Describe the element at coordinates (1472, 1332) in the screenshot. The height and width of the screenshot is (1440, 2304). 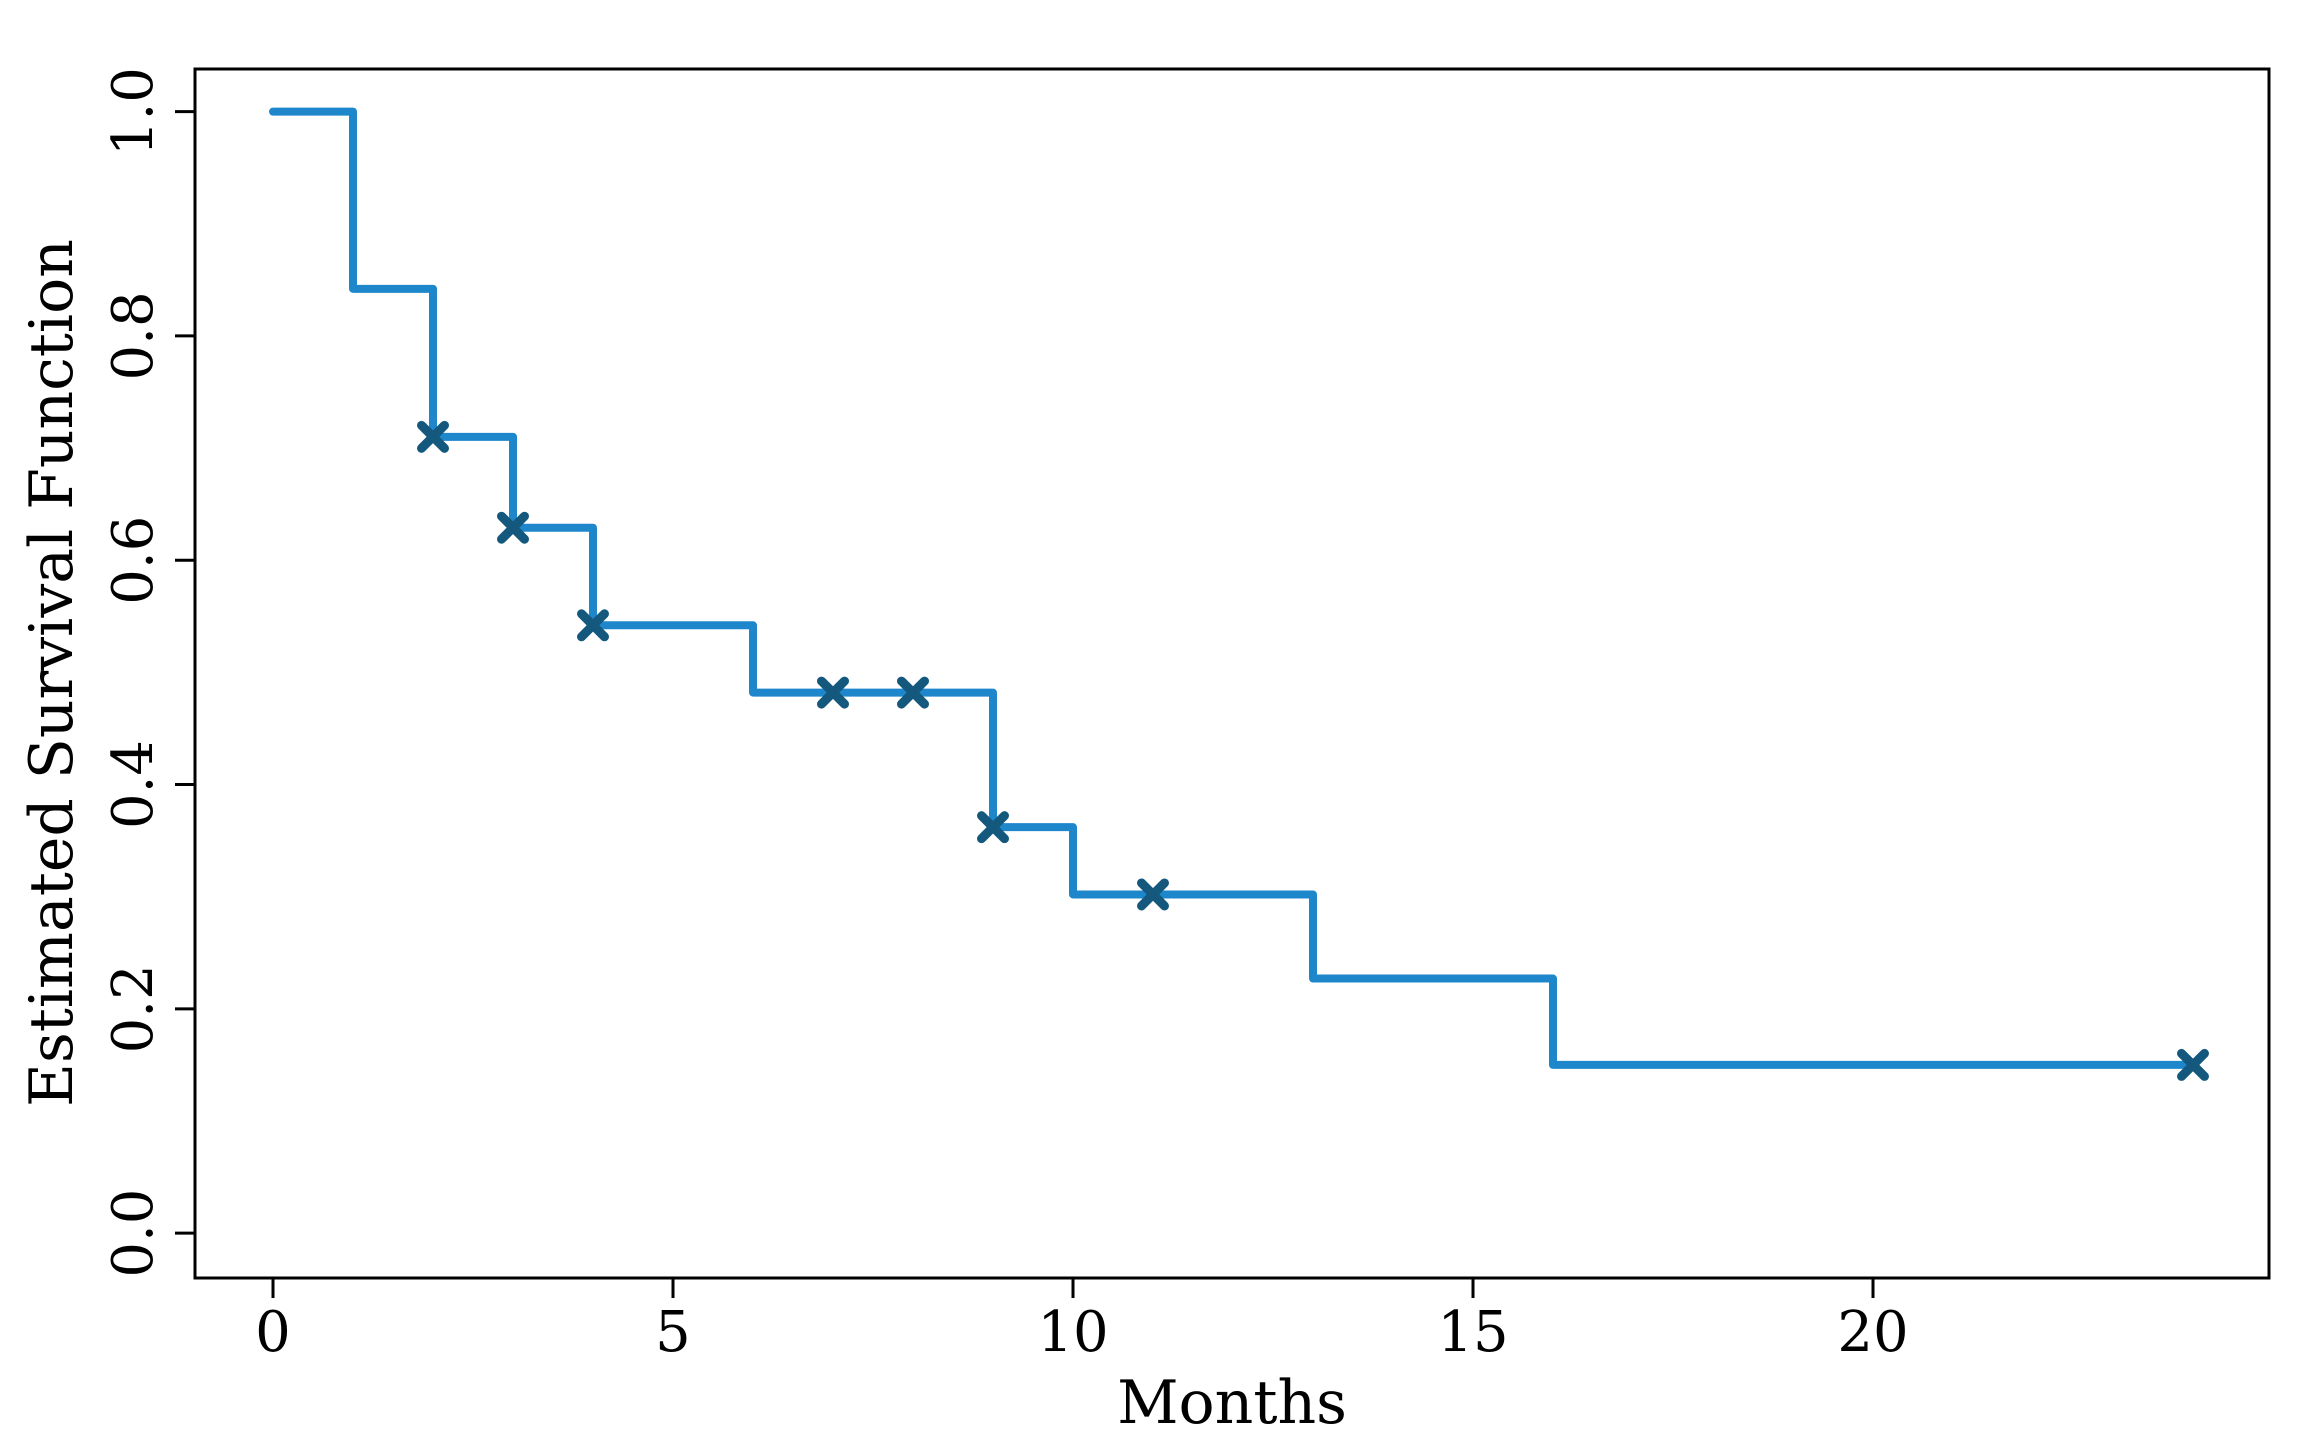
I see `x-tick-label: 15` at that location.